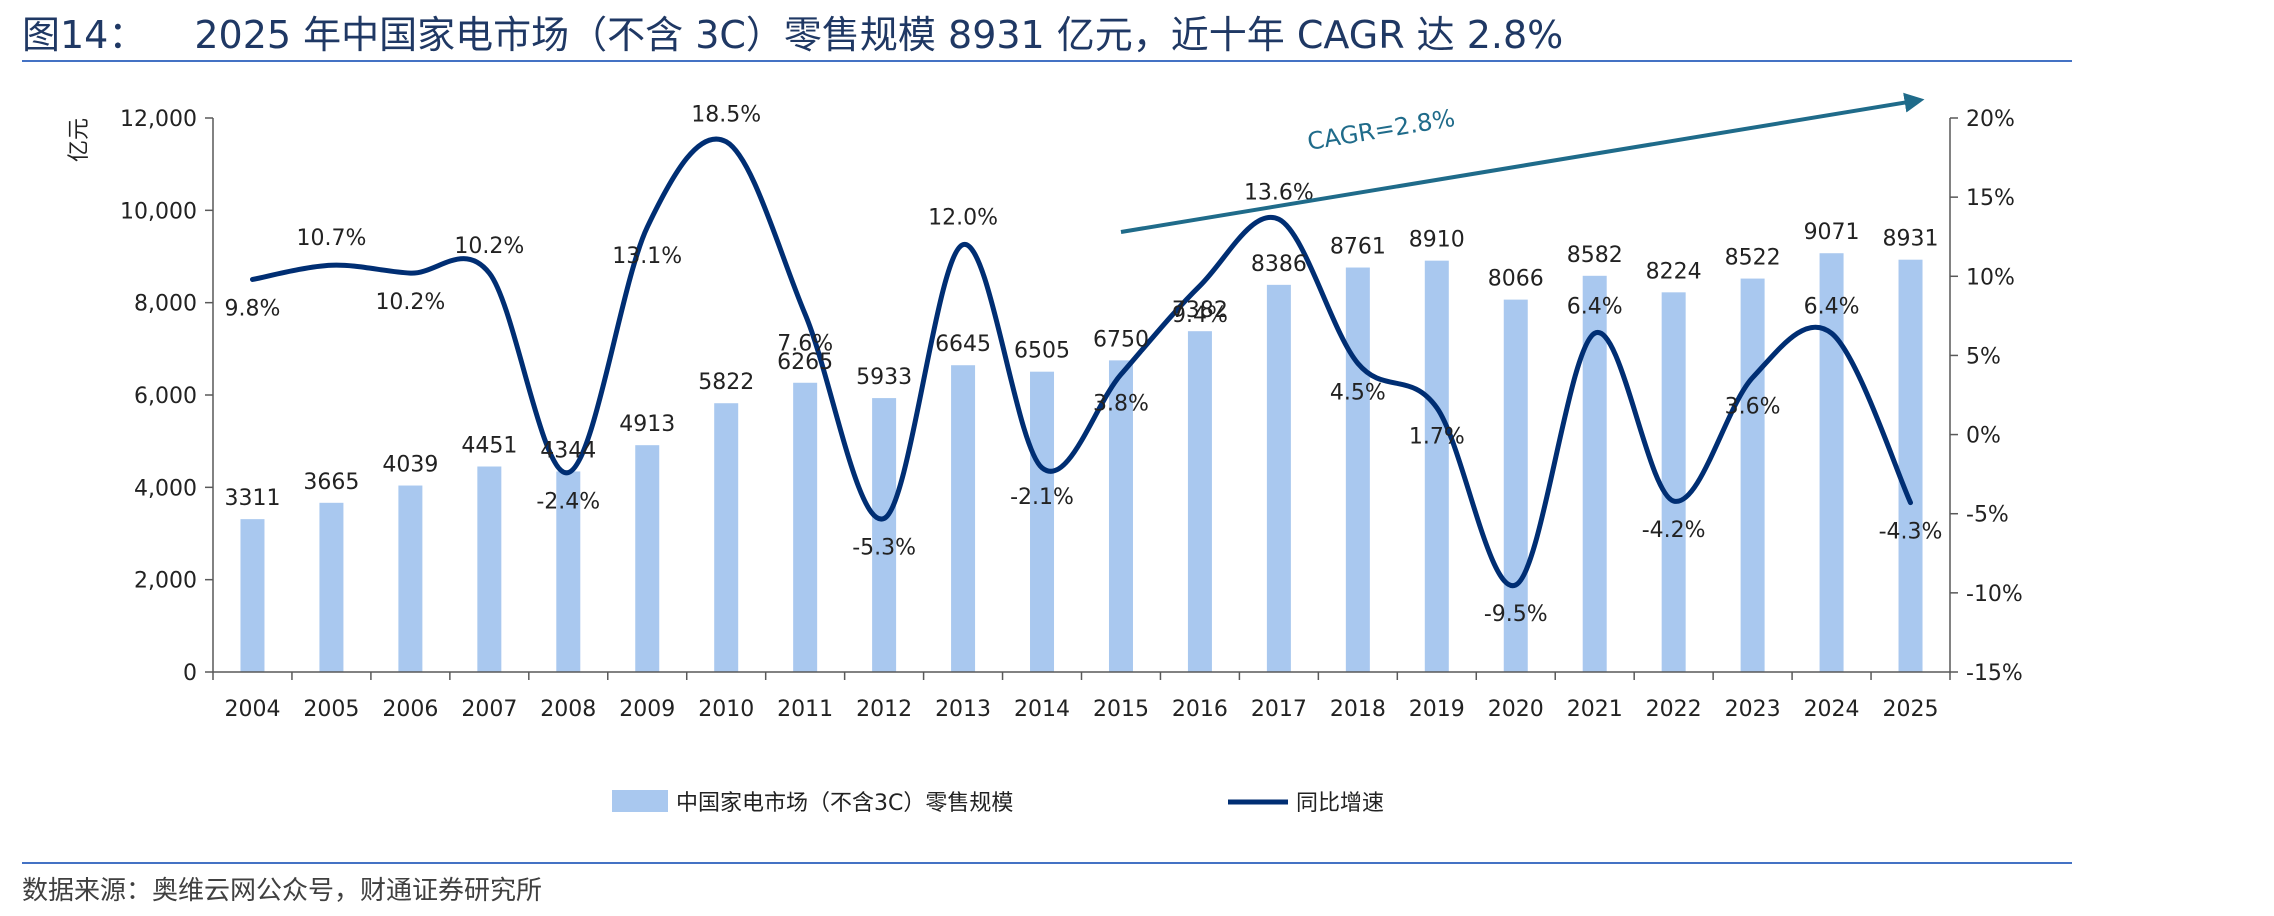 This screenshot has width=2274, height=916. What do you see at coordinates (1753, 258) in the screenshot?
I see `bar-value-label: 8522` at bounding box center [1753, 258].